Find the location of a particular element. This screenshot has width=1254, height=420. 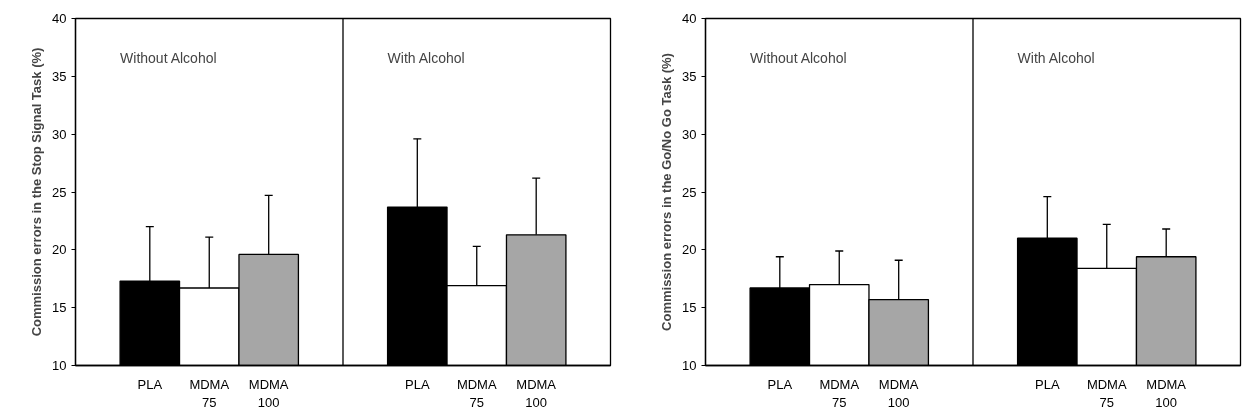

y-axis-title: Commission errors in the Stop Signal Task (%) is located at coordinates (37, 192).